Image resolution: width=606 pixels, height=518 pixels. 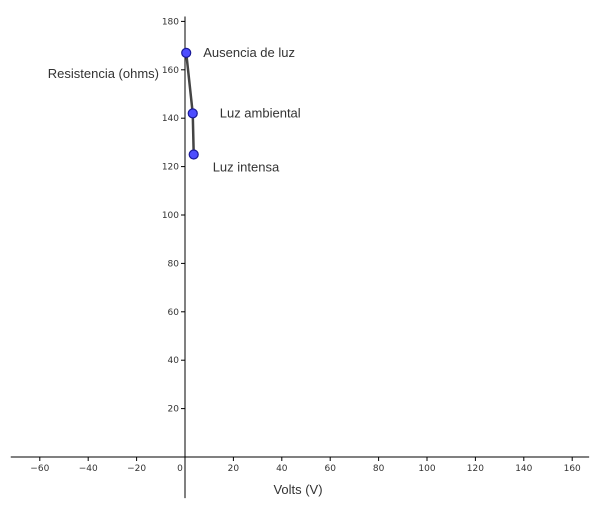 I want to click on y-tick-label: 140, so click(x=170, y=119).